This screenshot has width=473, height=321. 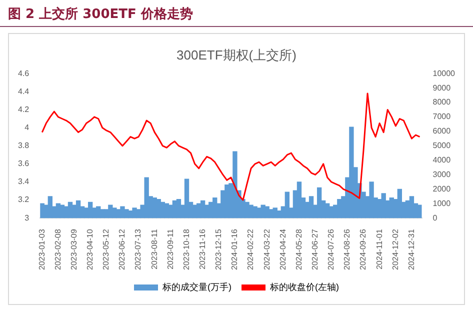 What do you see at coordinates (435, 217) in the screenshot?
I see `y2-tick-label: 0` at bounding box center [435, 217].